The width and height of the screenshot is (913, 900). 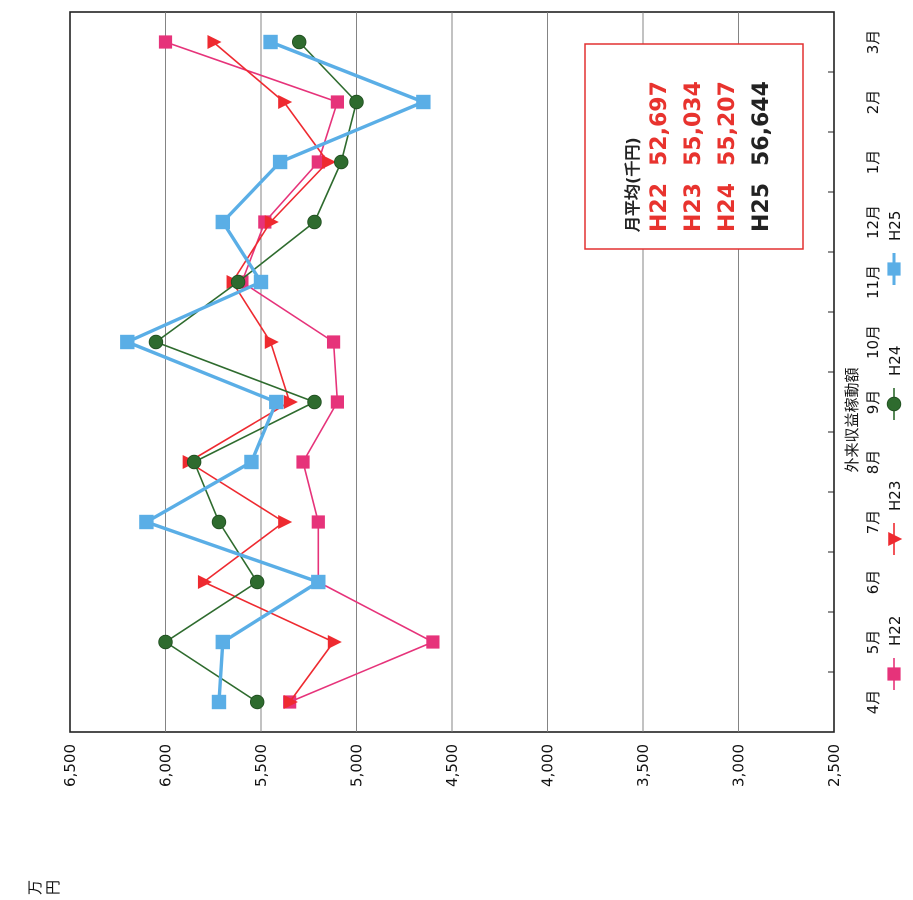 What do you see at coordinates (873, 642) in the screenshot?
I see `category-label: 5月` at bounding box center [873, 642].